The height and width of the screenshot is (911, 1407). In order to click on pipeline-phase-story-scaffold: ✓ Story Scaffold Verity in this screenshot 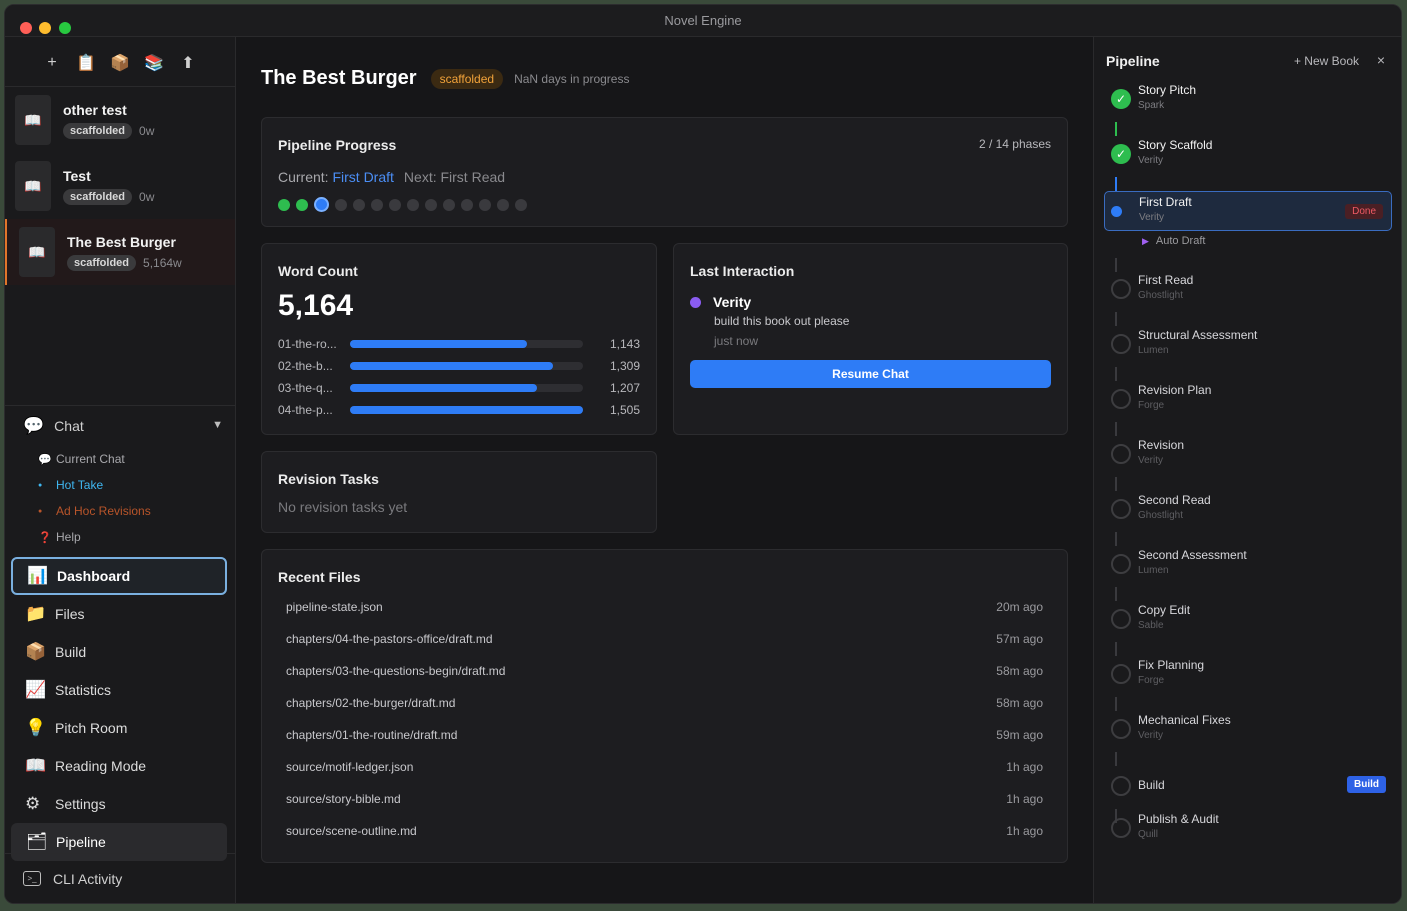, I will do `click(1248, 155)`.